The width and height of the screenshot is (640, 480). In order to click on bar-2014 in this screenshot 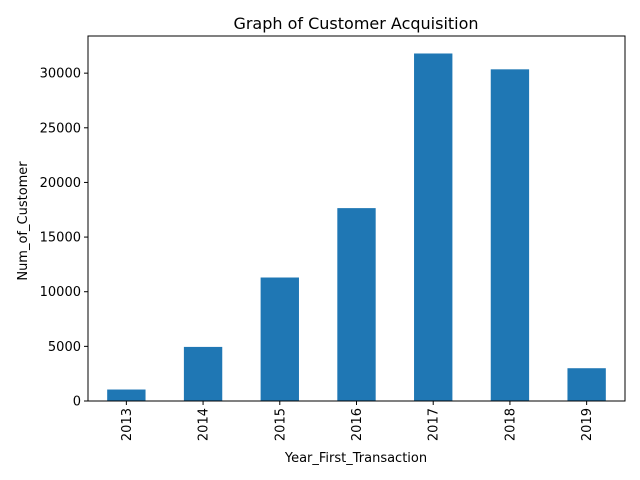, I will do `click(203, 373)`.